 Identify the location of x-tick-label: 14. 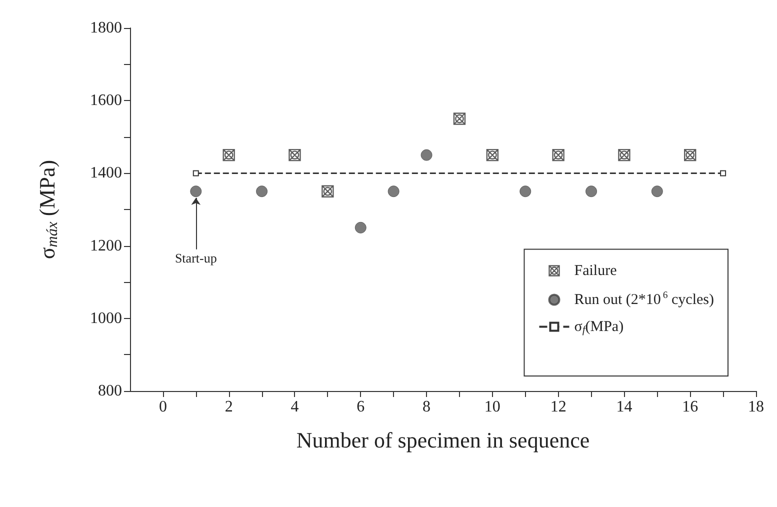
(624, 407).